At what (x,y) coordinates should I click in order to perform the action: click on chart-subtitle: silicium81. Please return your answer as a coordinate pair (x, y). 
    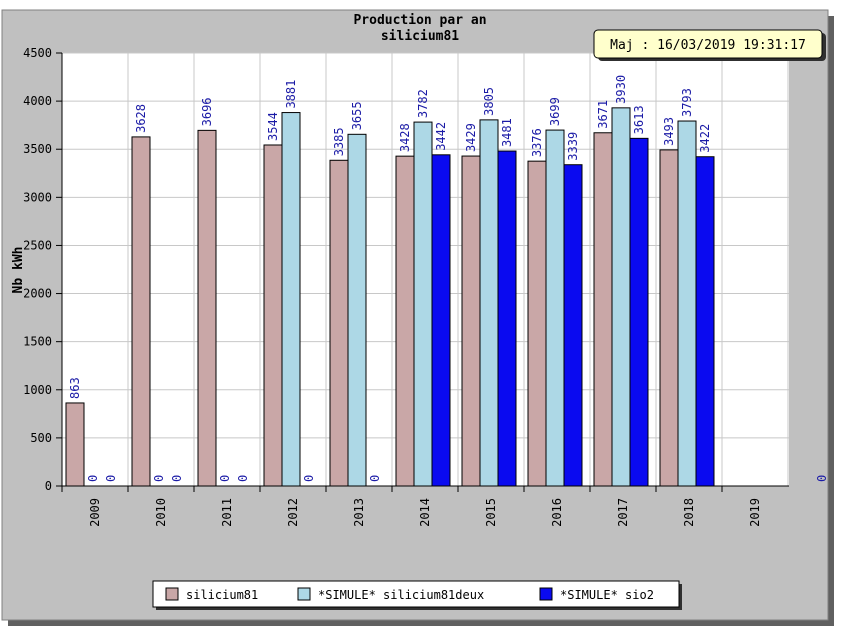
    Looking at the image, I should click on (420, 36).